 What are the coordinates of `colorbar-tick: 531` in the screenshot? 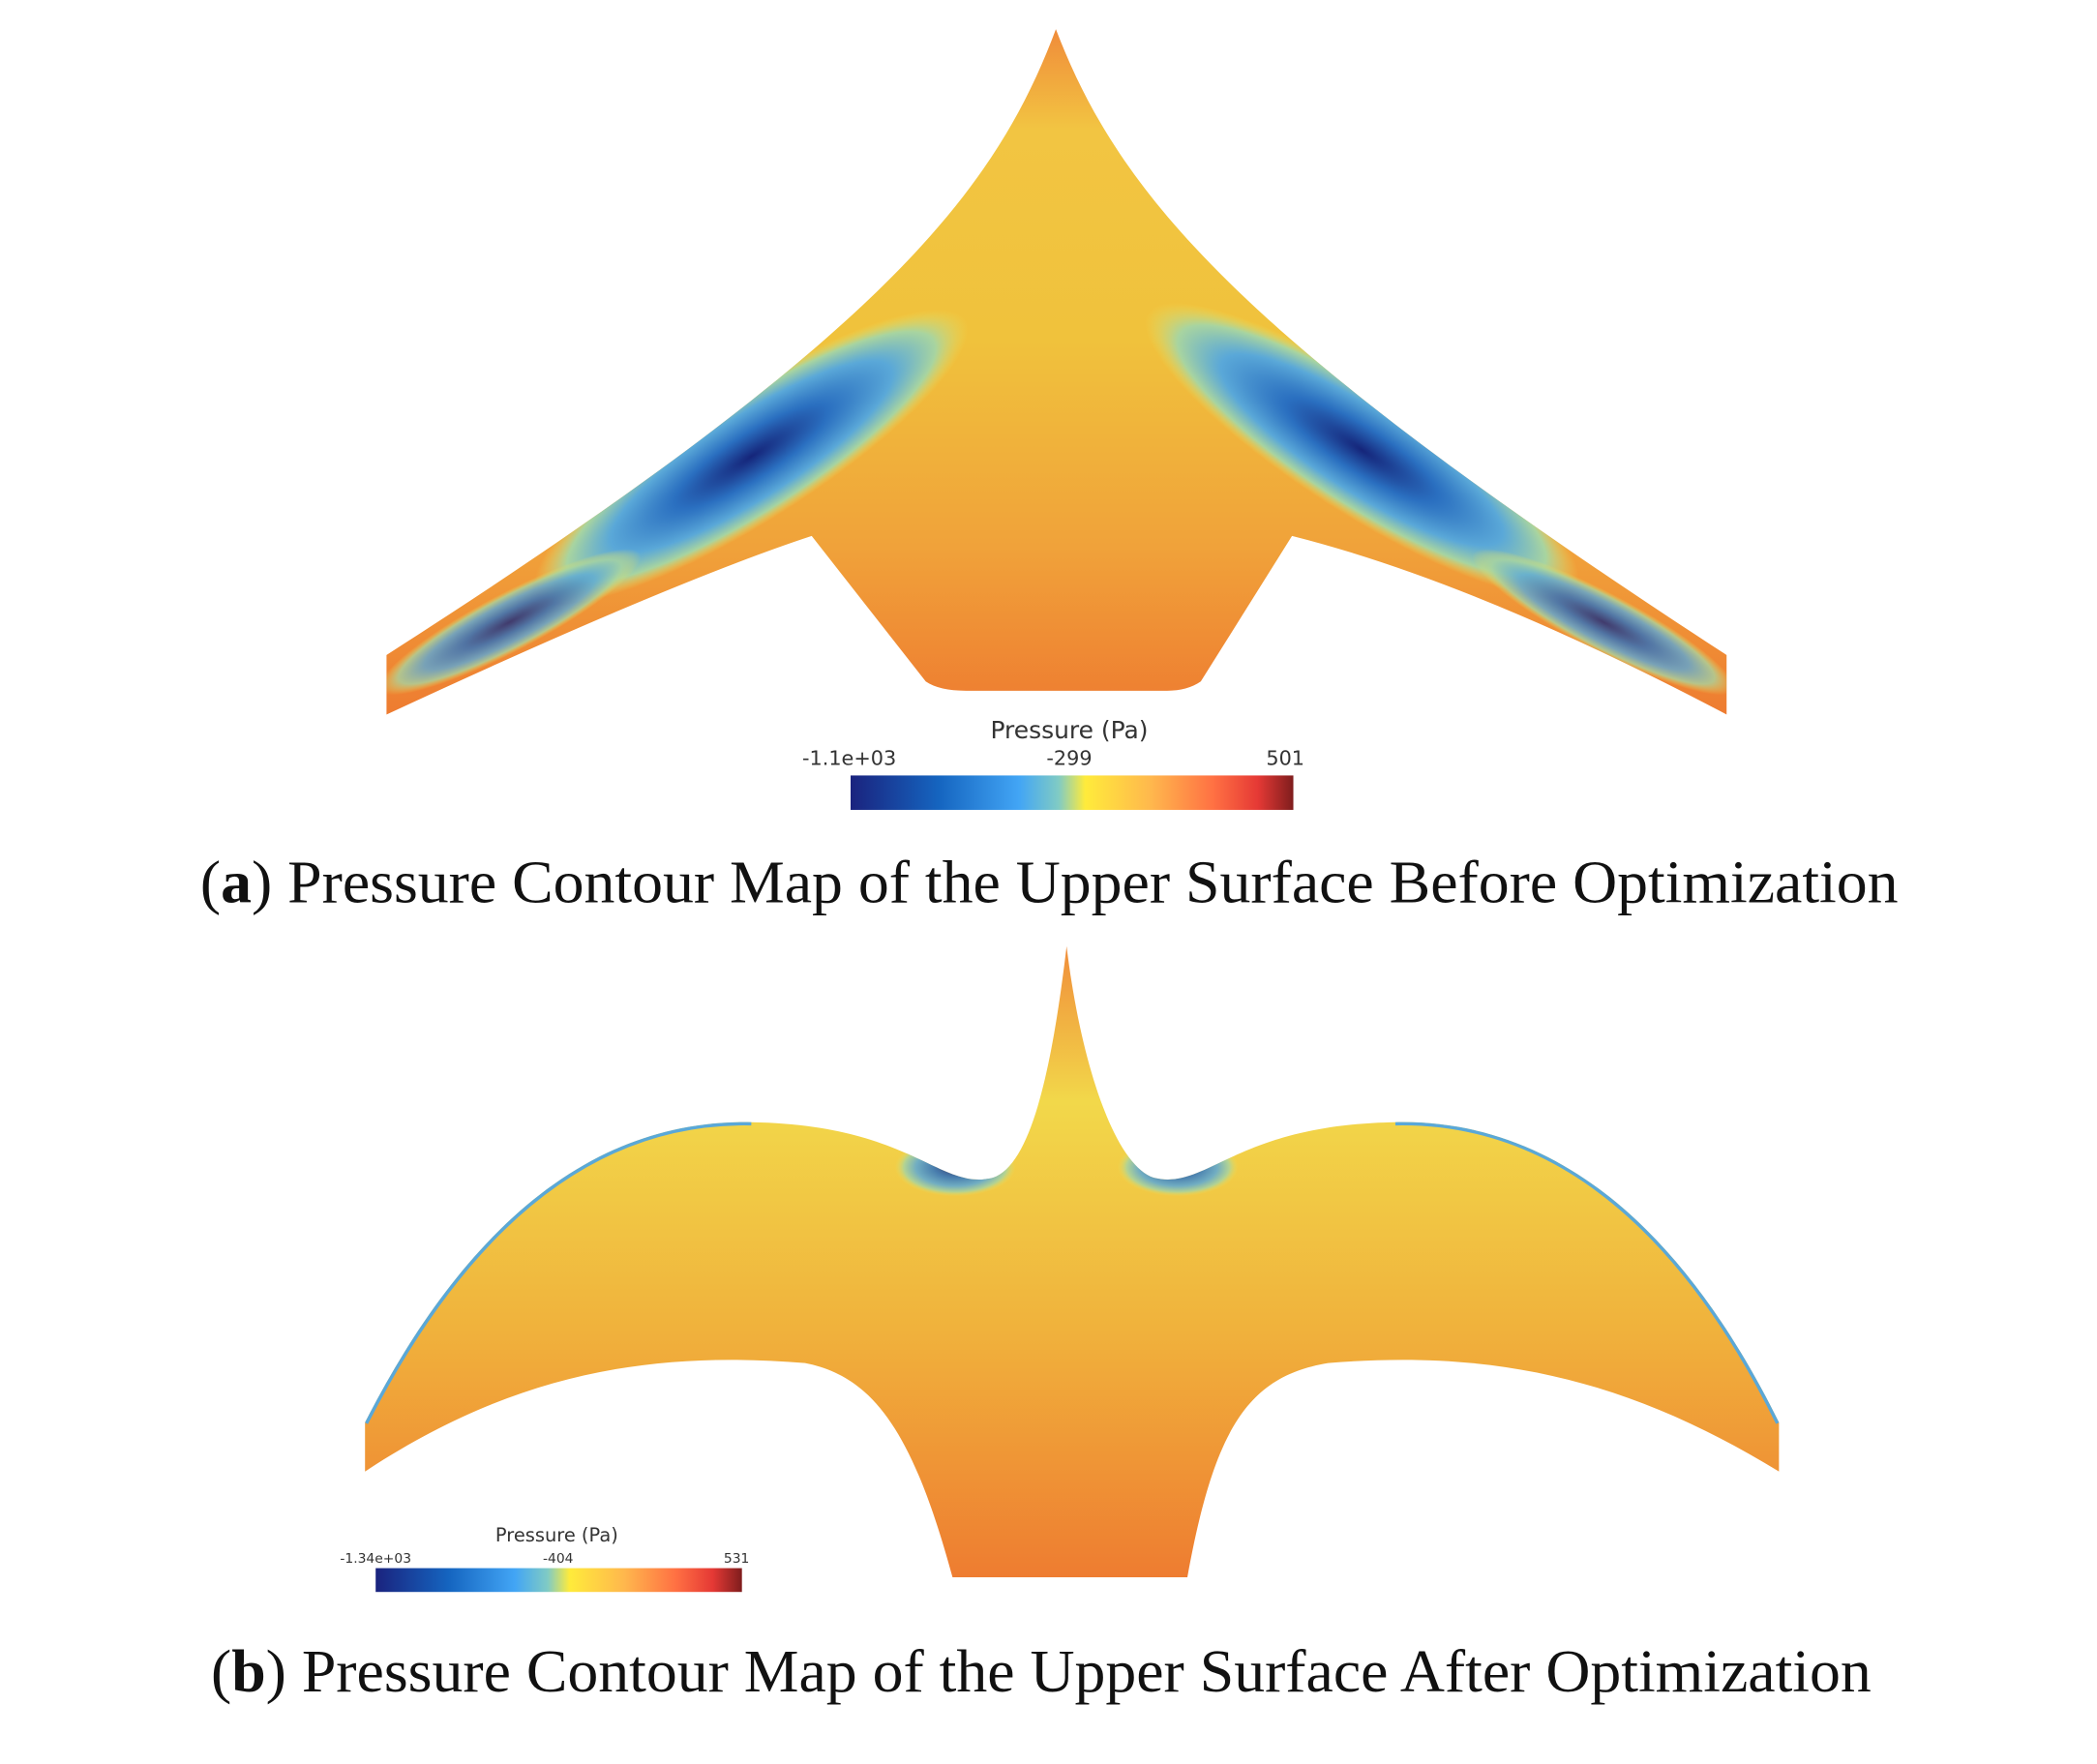 It's located at (737, 1559).